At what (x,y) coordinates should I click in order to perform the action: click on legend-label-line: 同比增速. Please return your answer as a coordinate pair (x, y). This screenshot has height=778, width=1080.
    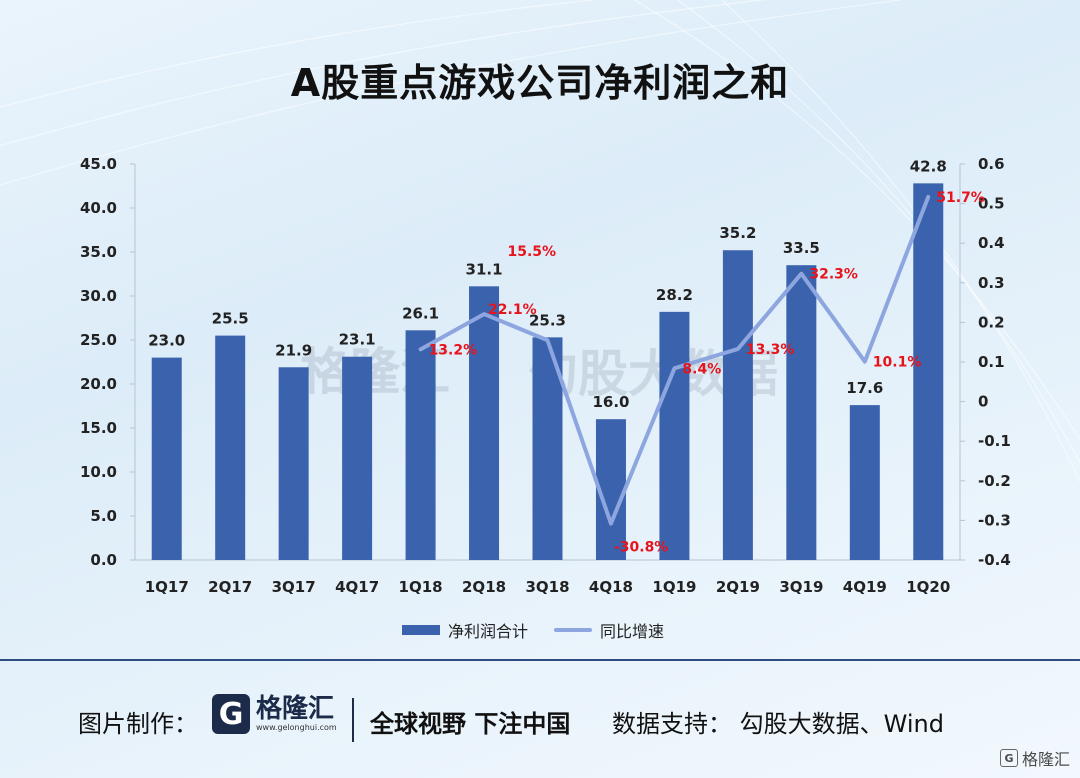
    Looking at the image, I should click on (632, 631).